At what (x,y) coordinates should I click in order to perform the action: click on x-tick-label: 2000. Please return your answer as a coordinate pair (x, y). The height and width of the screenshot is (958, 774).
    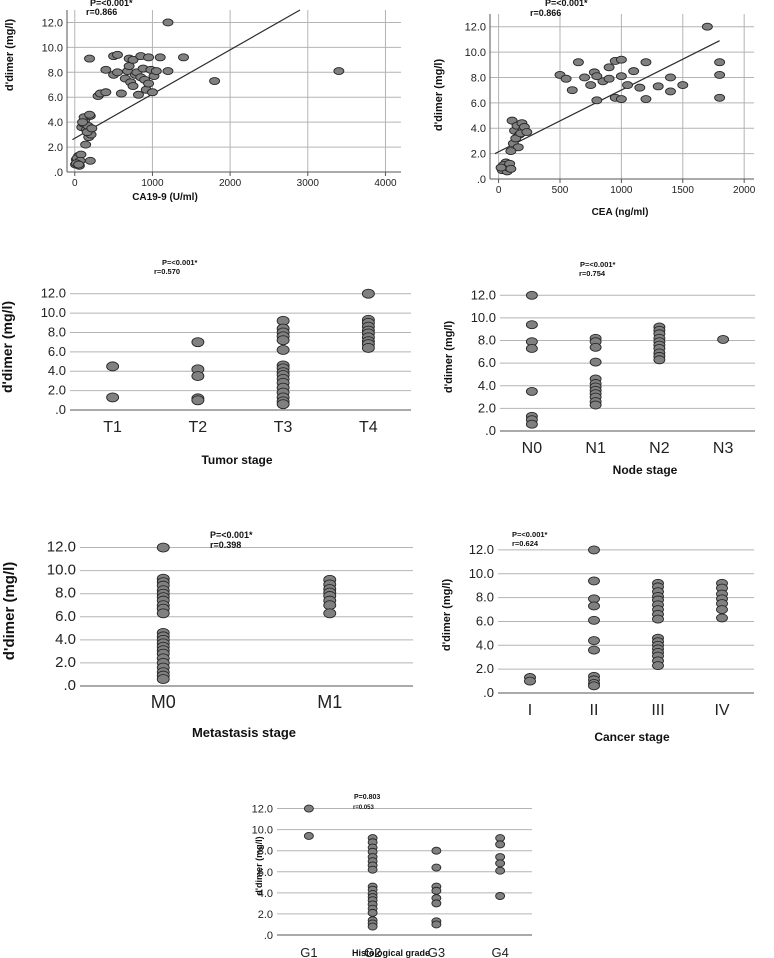
    Looking at the image, I should click on (744, 190).